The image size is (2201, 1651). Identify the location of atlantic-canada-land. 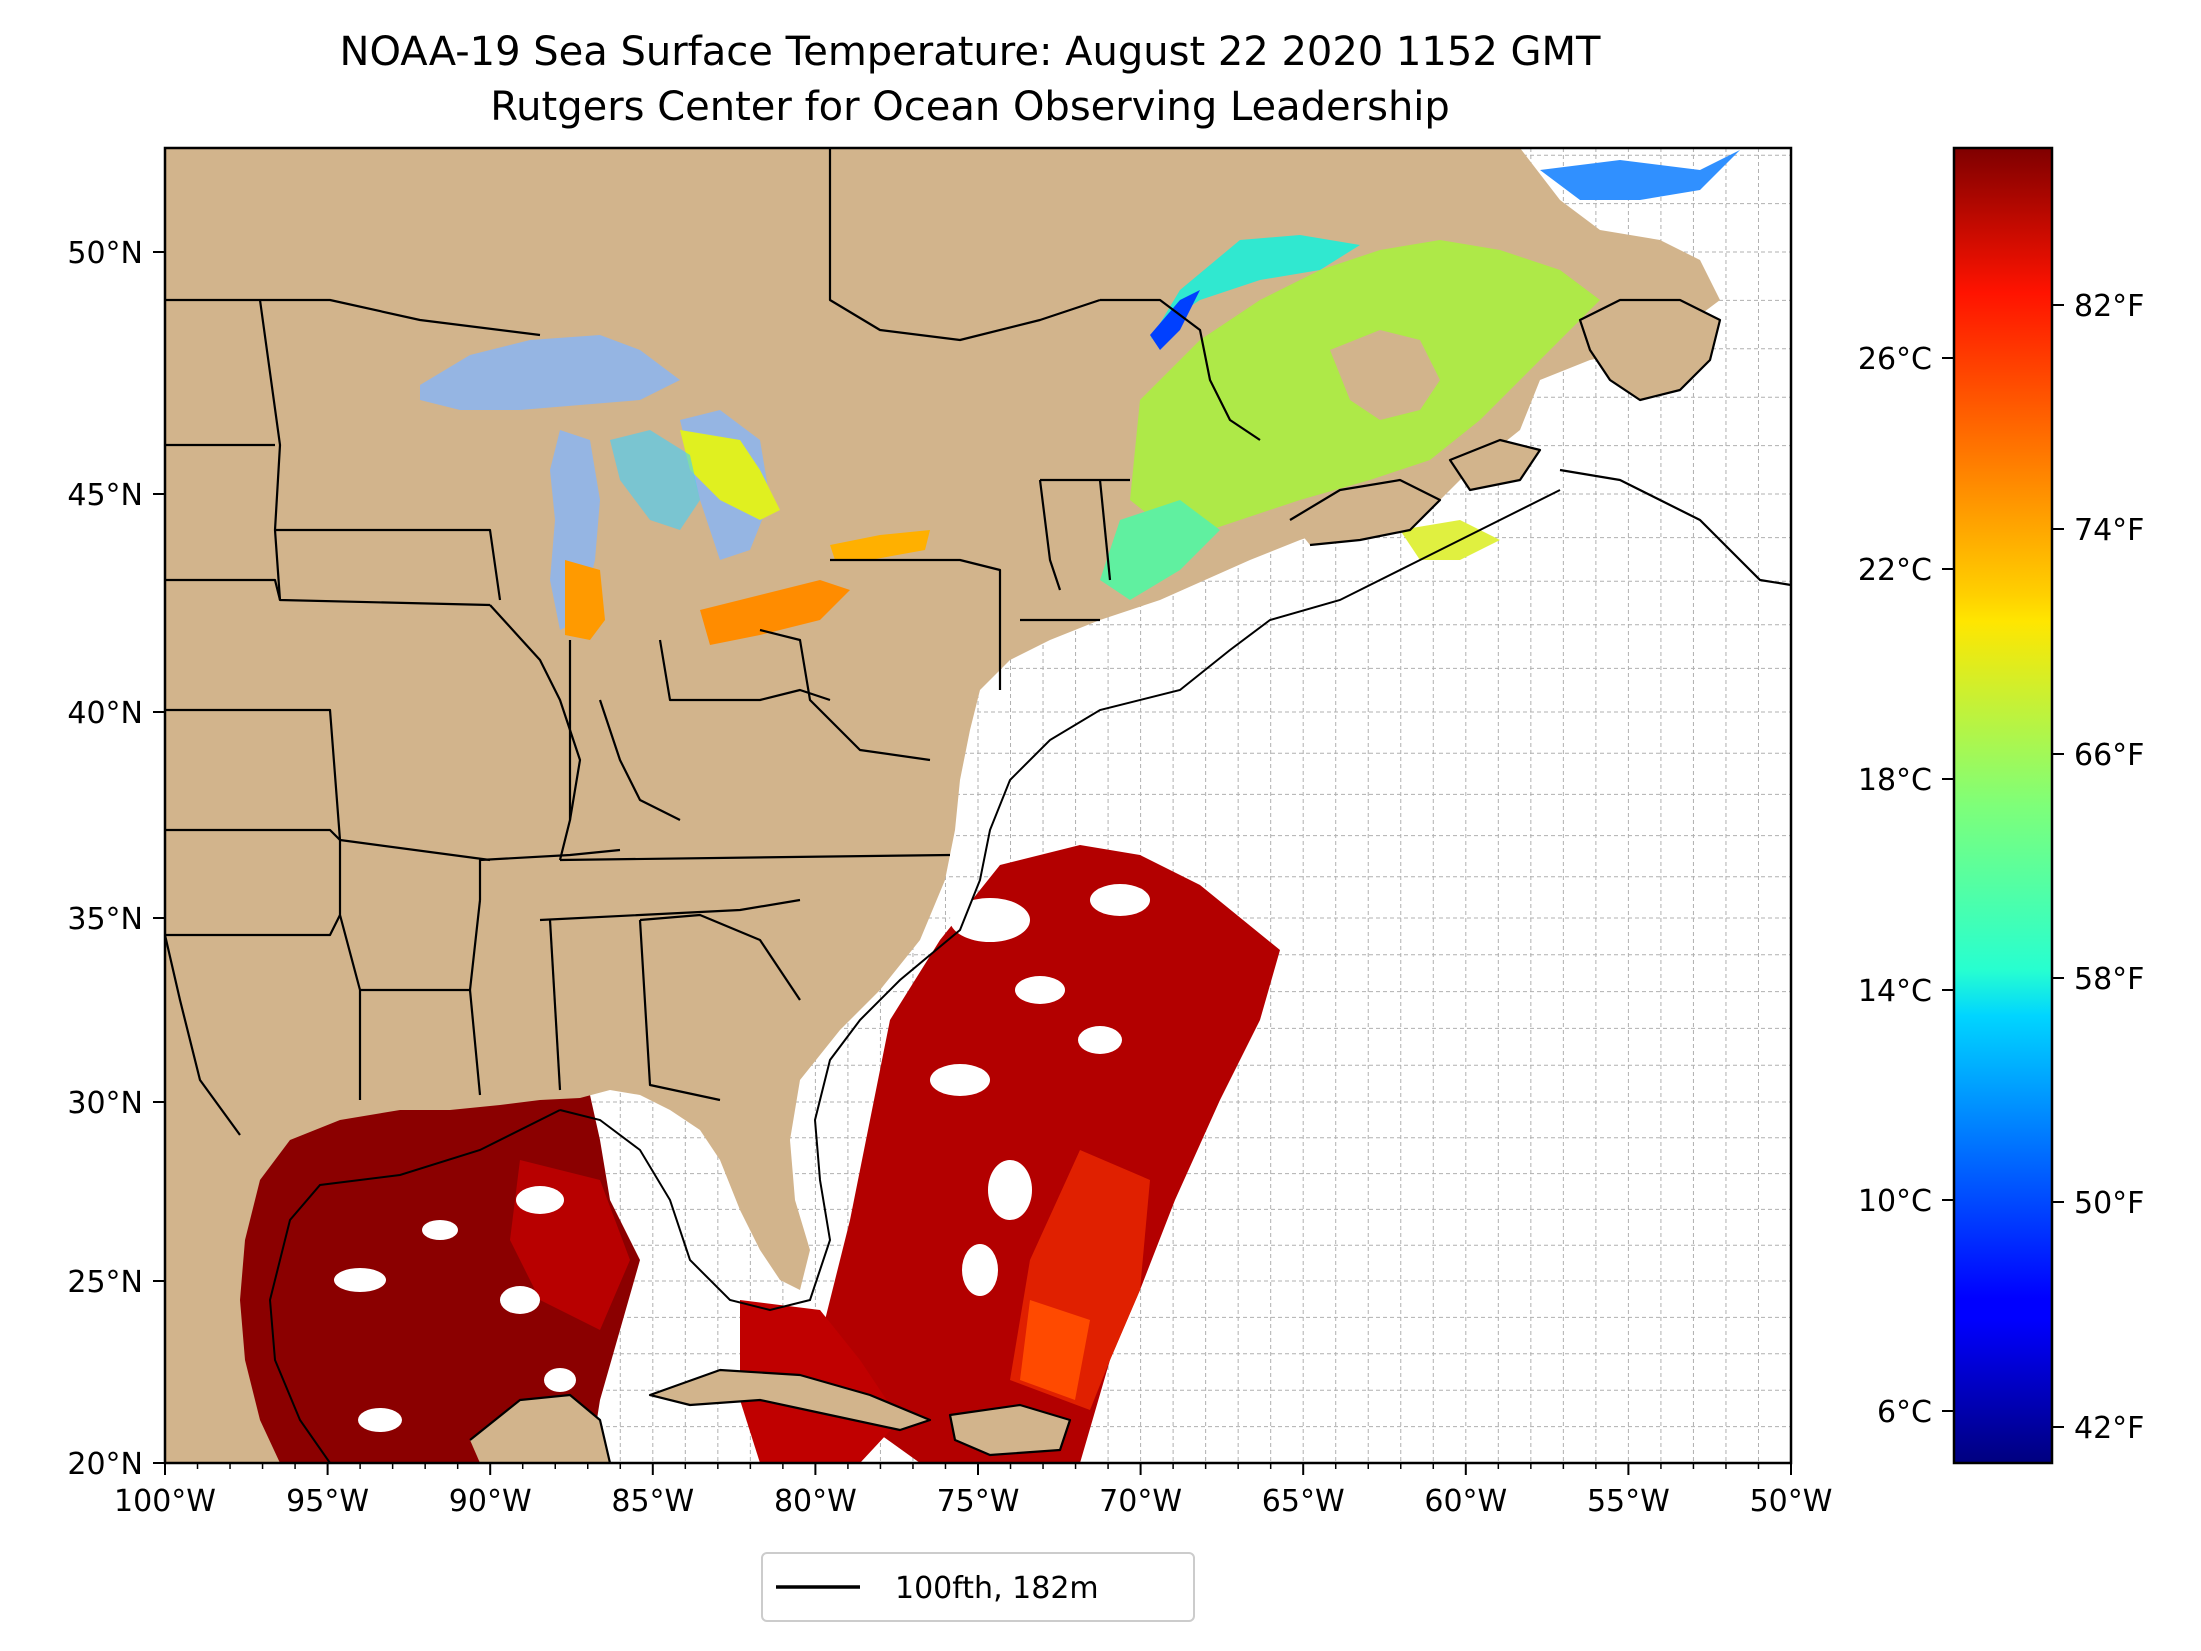
(1385, 375).